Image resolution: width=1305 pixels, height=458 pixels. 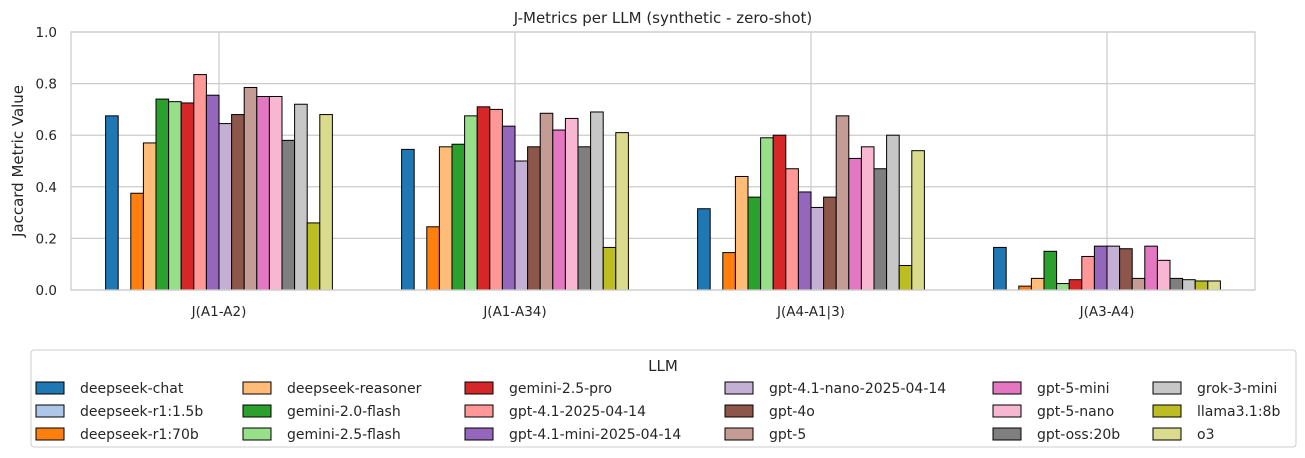 I want to click on legend-label: deepseek-r1:1.5b, so click(x=141, y=412).